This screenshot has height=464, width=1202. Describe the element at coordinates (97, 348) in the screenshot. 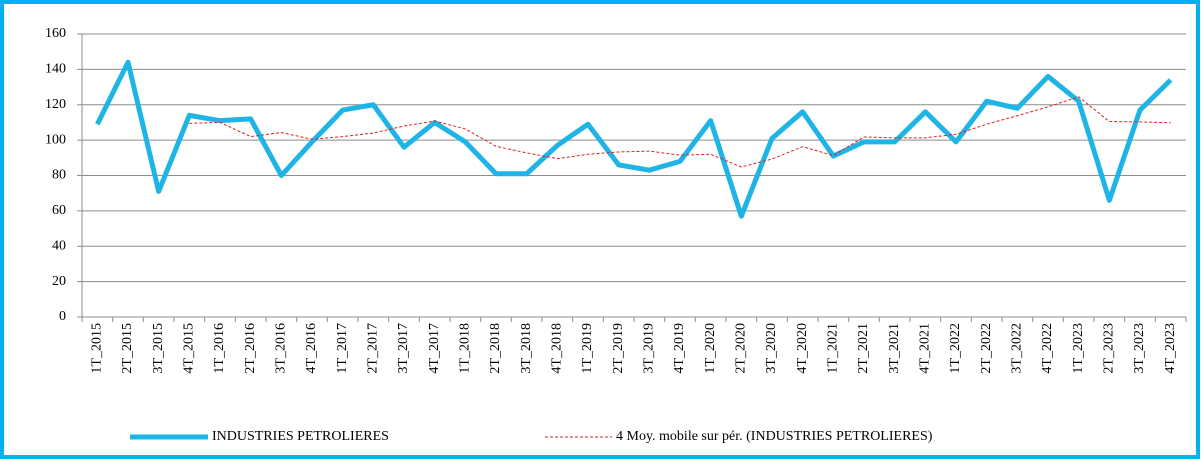

I see `x-tick-label: 1T_2015` at that location.